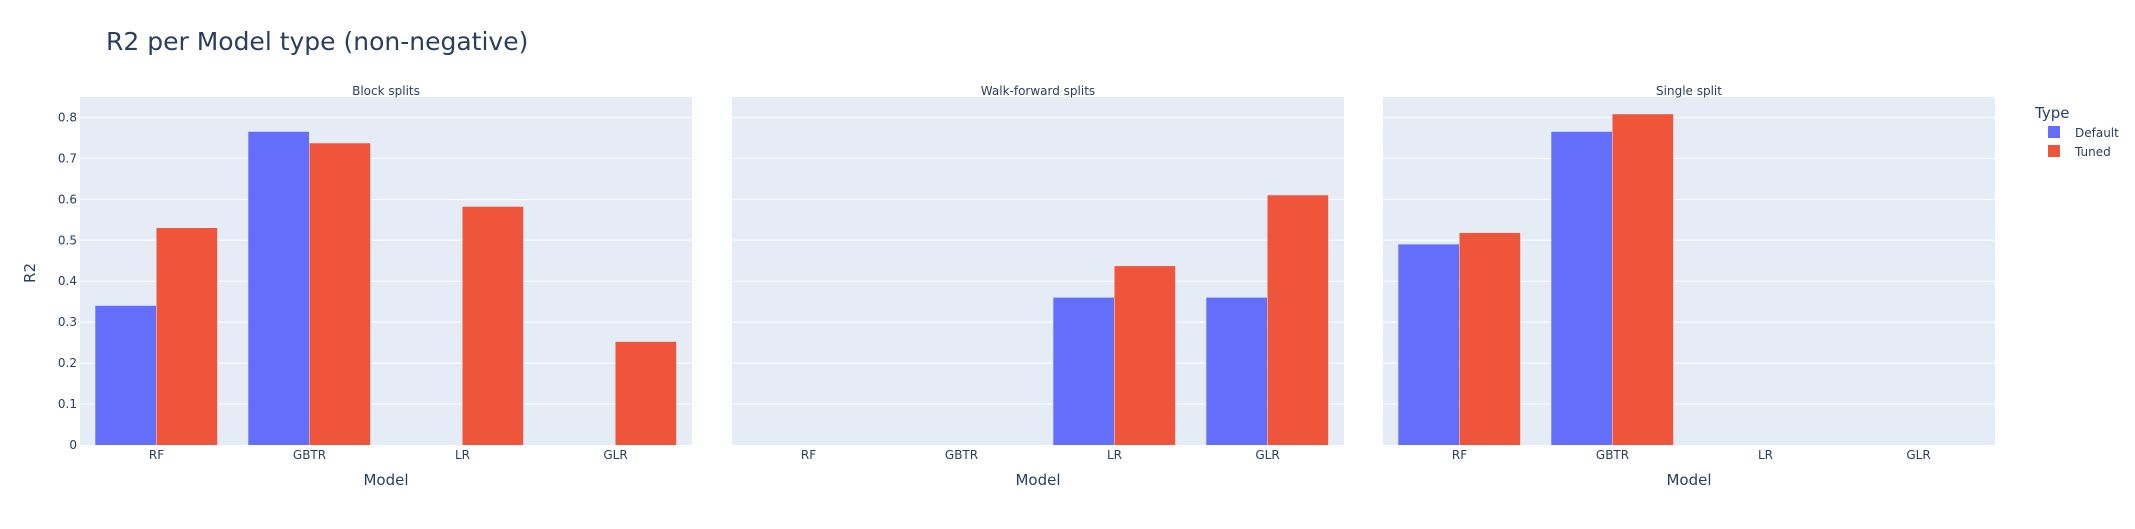 The image size is (2135, 529). Describe the element at coordinates (67, 240) in the screenshot. I see `y-tick-label: 0.5` at that location.